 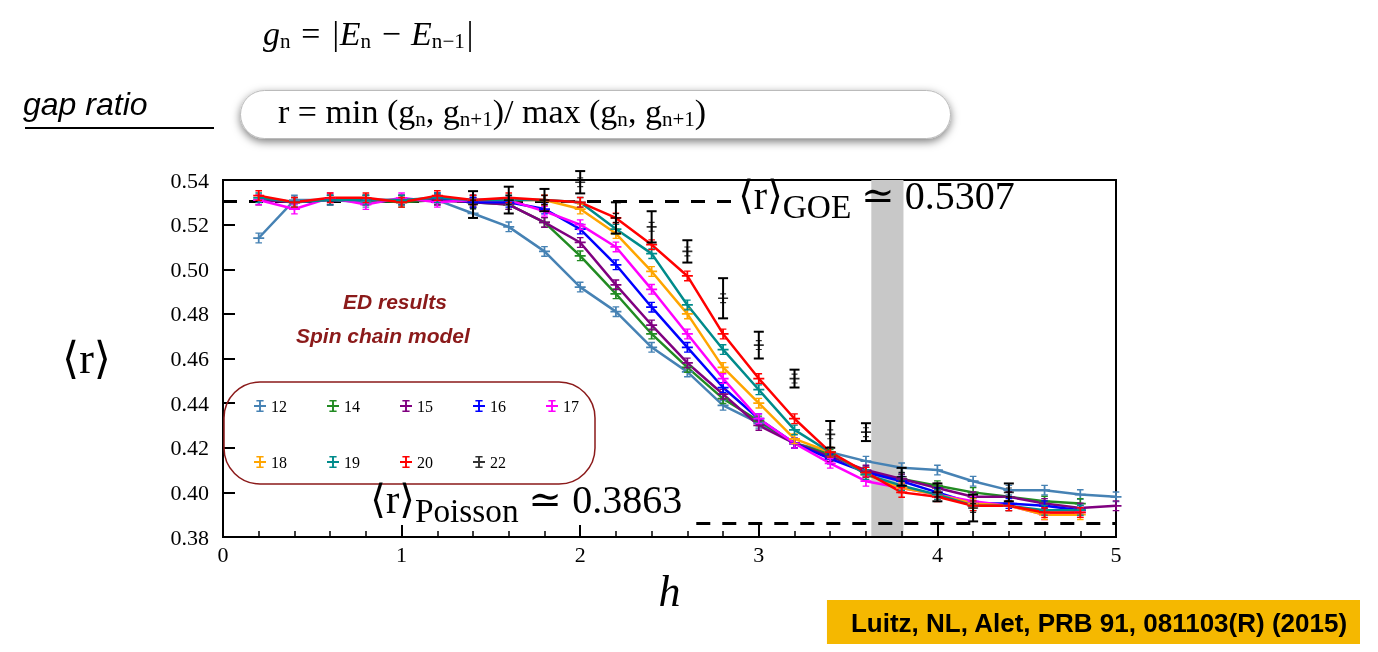 I want to click on y-tick-label: 0.44, so click(x=189, y=403).